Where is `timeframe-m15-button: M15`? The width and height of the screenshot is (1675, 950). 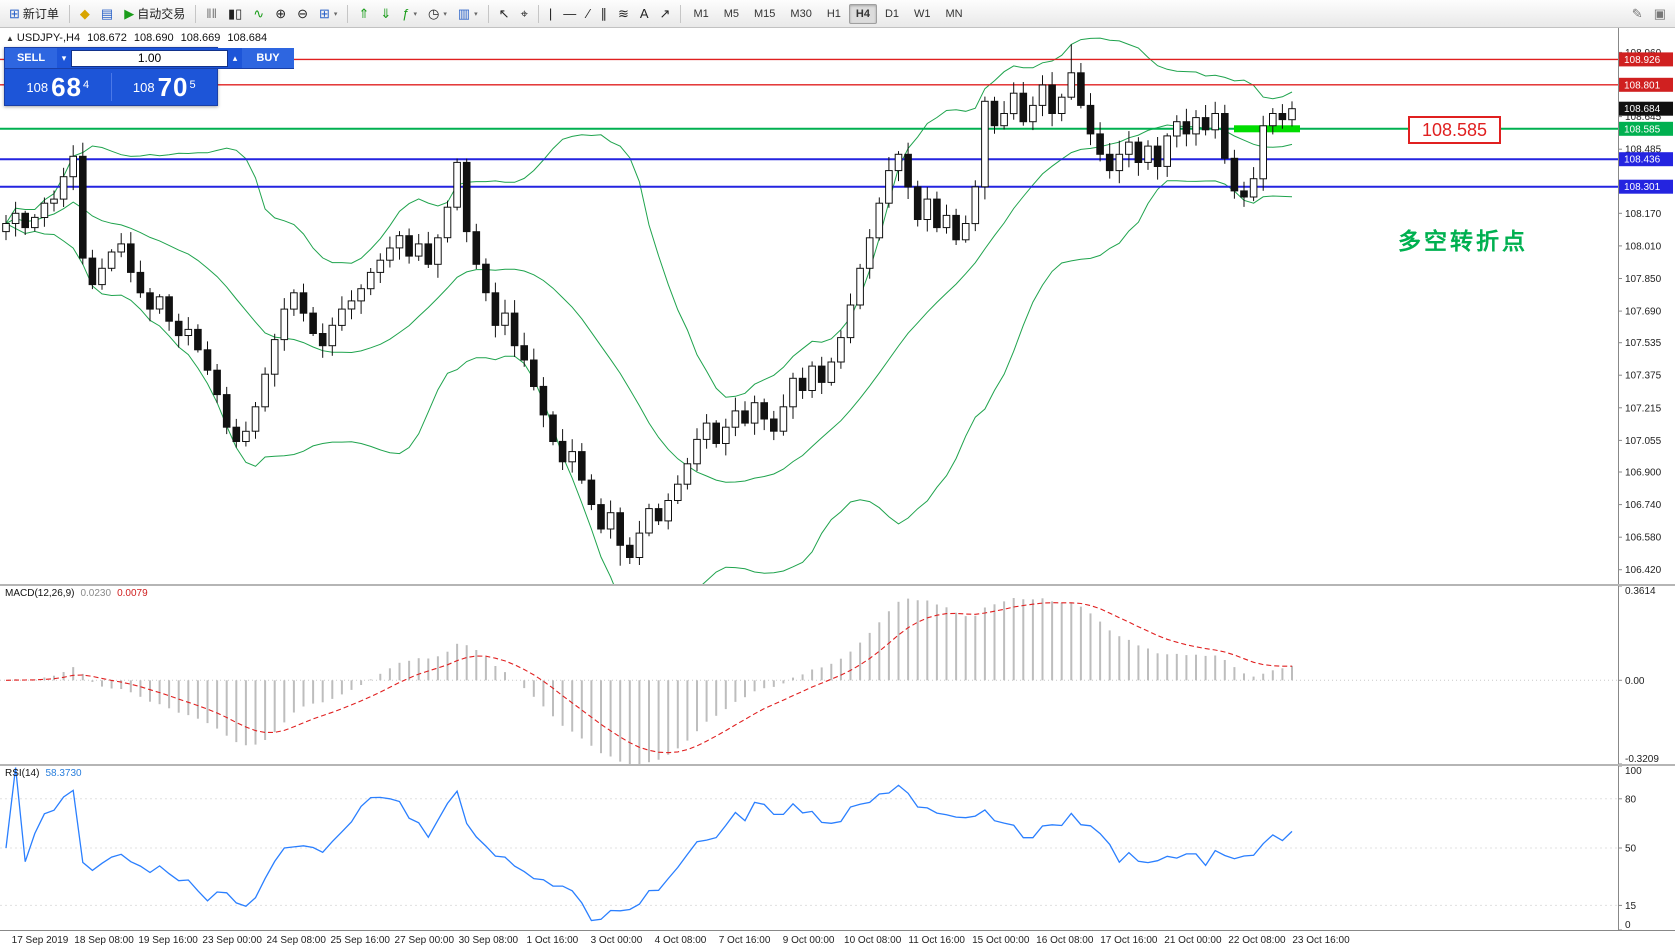 timeframe-m15-button: M15 is located at coordinates (764, 14).